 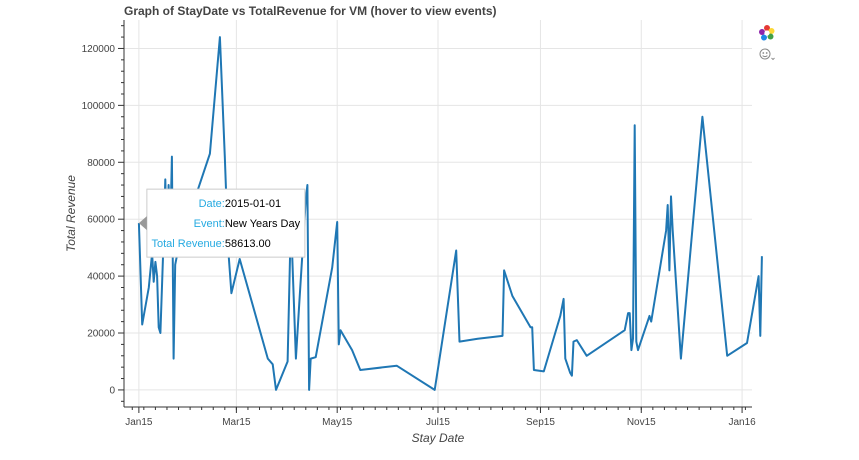 What do you see at coordinates (139, 422) in the screenshot?
I see `x-tick-label: Jan15` at bounding box center [139, 422].